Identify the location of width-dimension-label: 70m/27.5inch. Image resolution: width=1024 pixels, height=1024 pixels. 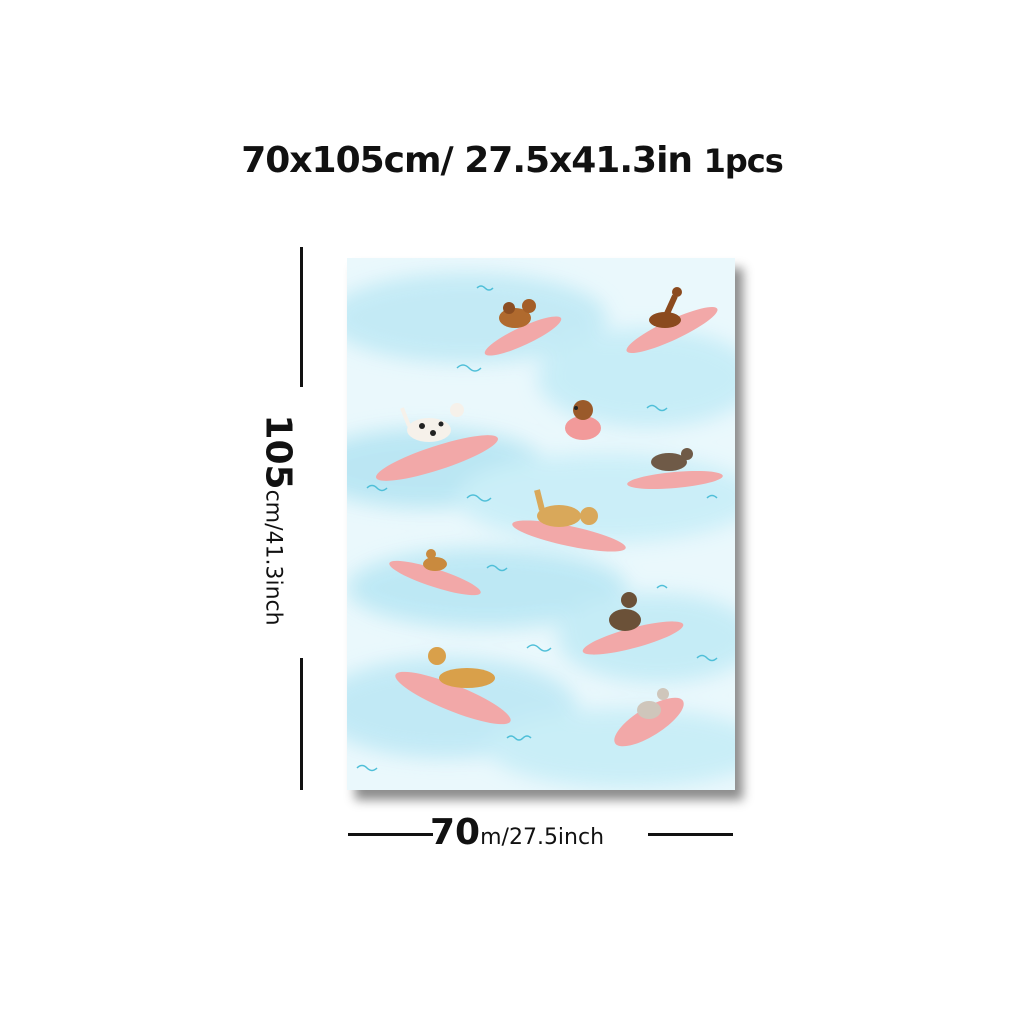
(540, 832).